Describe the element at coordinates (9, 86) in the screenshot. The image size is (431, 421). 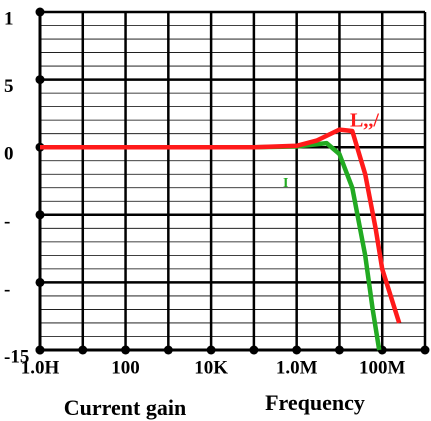
I see `y-tick-label: 5` at that location.